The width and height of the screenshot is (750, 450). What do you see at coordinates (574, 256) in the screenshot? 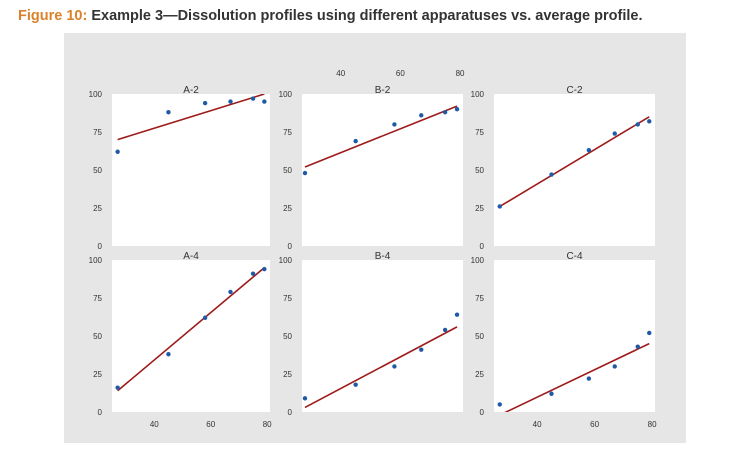
I see `panel-title-c-4: C-4` at bounding box center [574, 256].